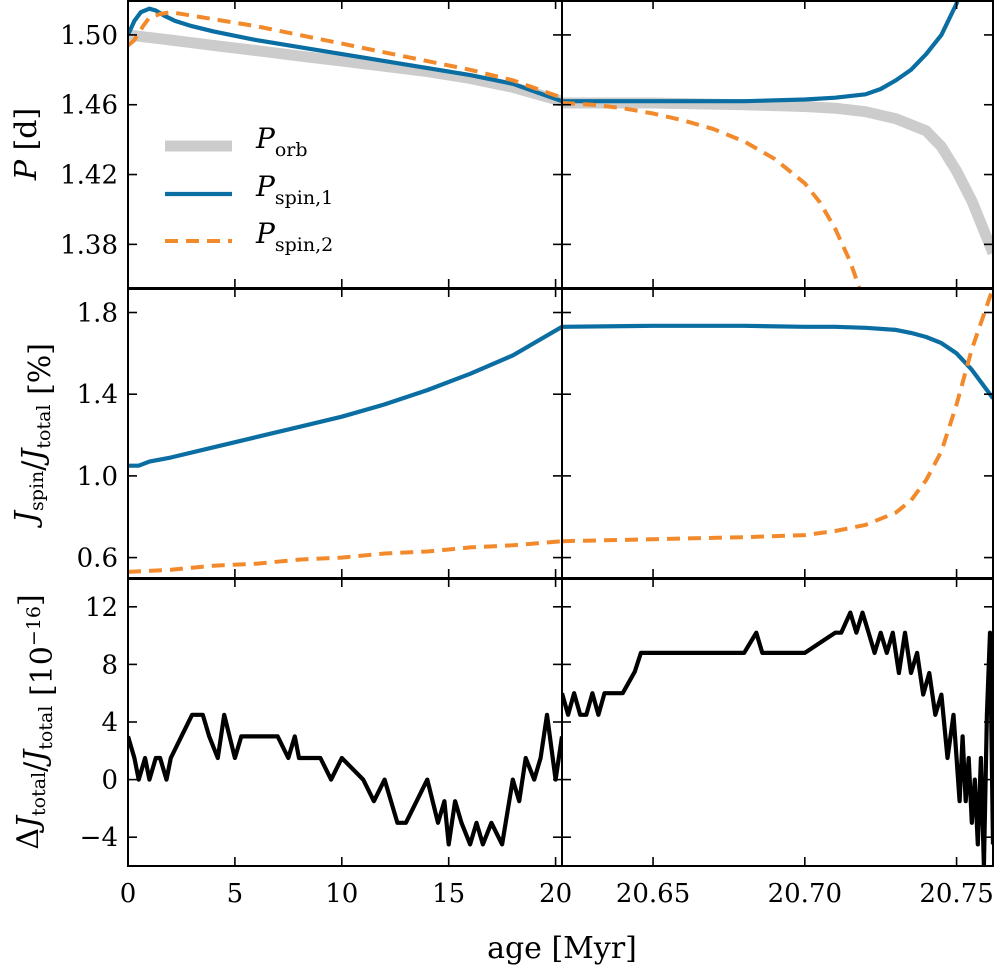 Image resolution: width=1000 pixels, height=970 pixels. I want to click on x-tick-label: 20.75, so click(956, 894).